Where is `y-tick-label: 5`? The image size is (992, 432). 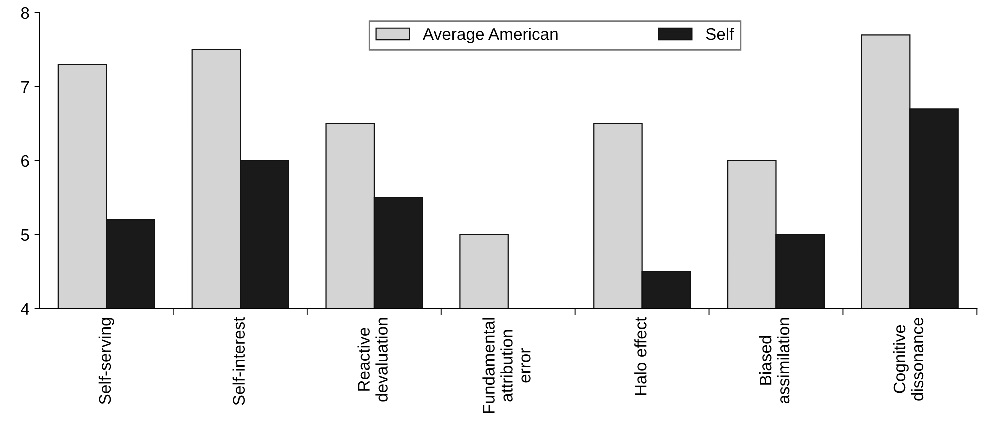
y-tick-label: 5 is located at coordinates (25, 235).